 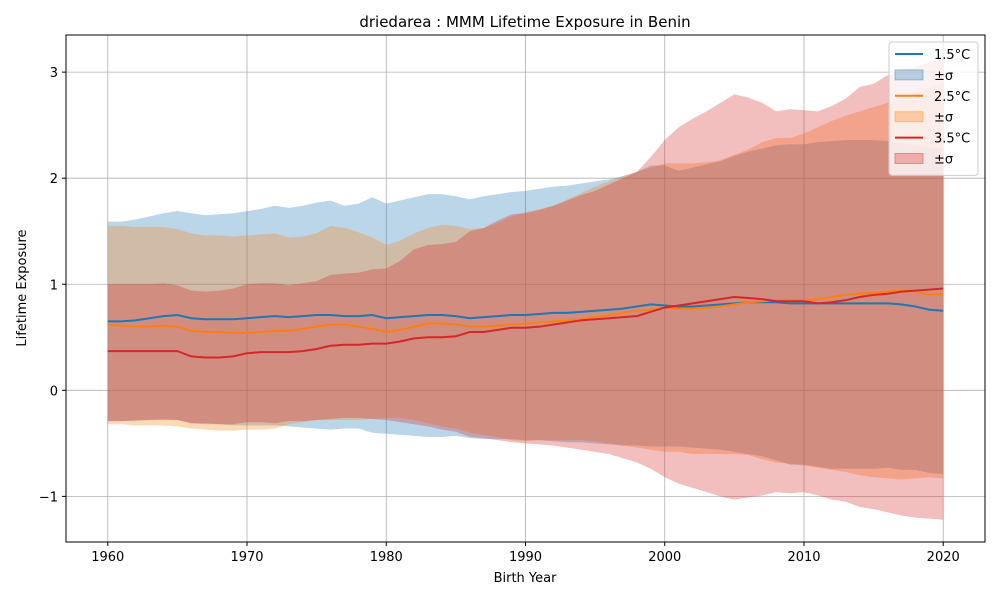 I want to click on x-tick-label: 2020, so click(x=943, y=557).